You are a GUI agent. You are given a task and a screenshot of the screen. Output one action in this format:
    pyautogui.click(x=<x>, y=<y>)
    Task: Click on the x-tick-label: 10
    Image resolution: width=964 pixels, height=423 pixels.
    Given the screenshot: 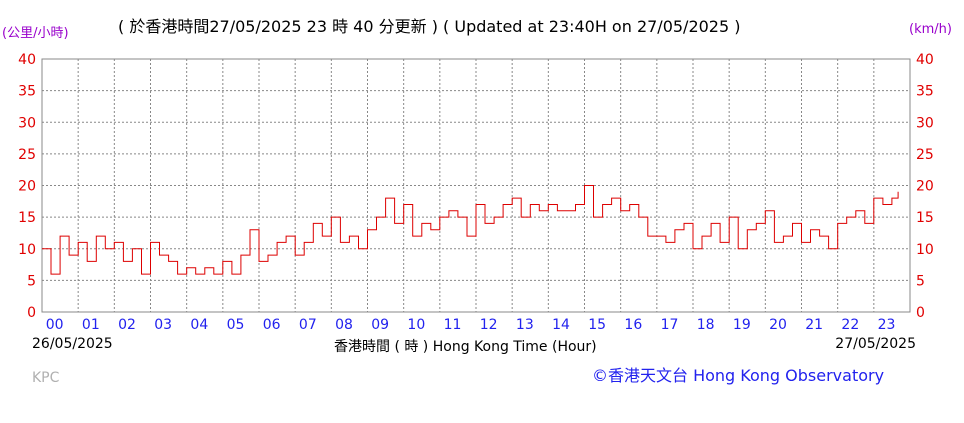 What is the action you would take?
    pyautogui.click(x=416, y=325)
    